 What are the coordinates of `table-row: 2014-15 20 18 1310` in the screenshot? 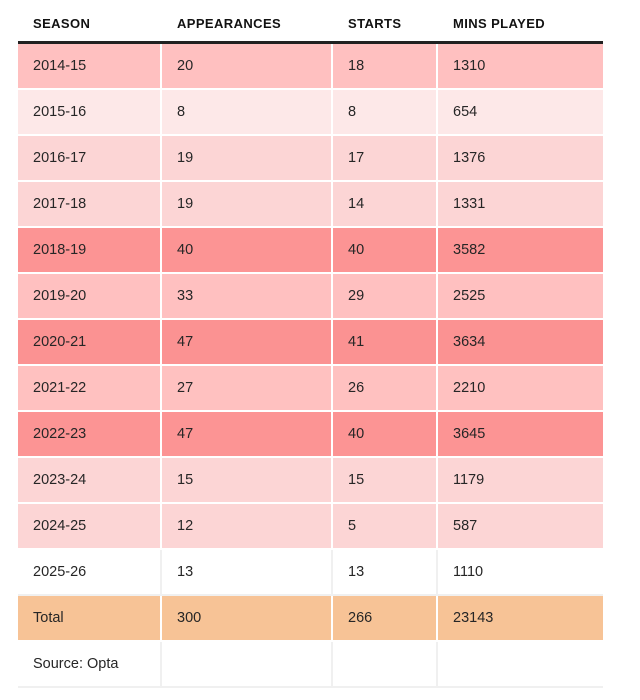 It's located at (310, 67).